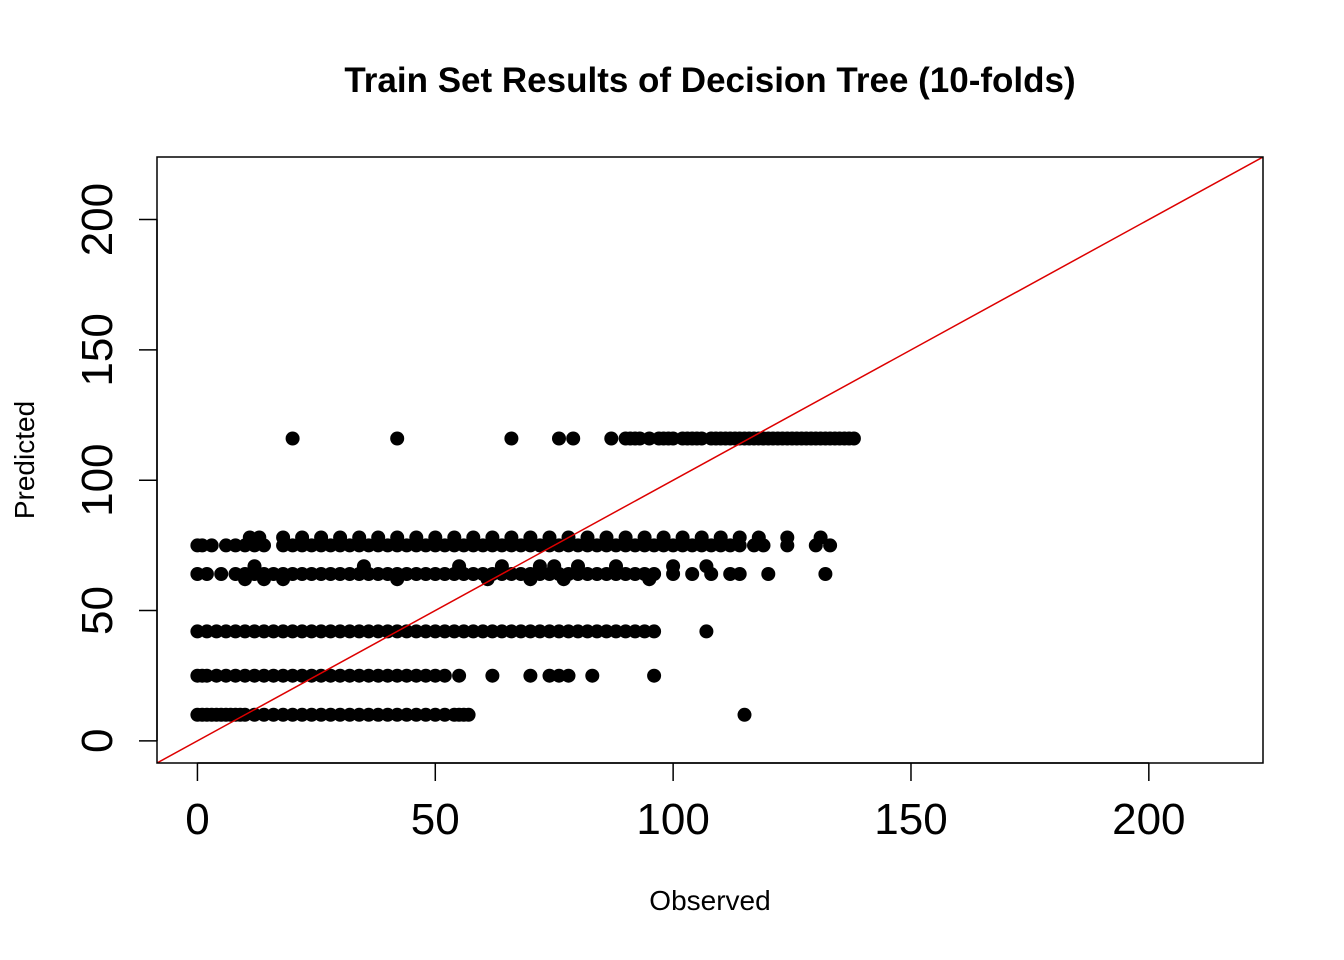 Image resolution: width=1344 pixels, height=960 pixels. Describe the element at coordinates (97, 741) in the screenshot. I see `y-tick-label: 0` at that location.